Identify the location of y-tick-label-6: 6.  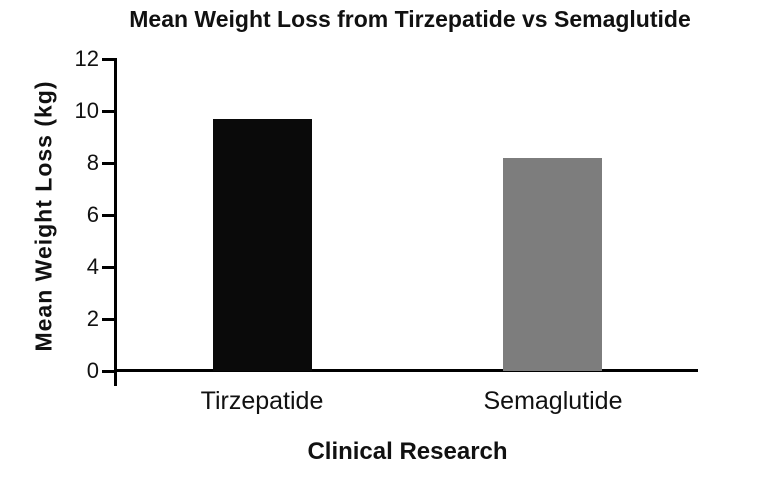
(92, 214).